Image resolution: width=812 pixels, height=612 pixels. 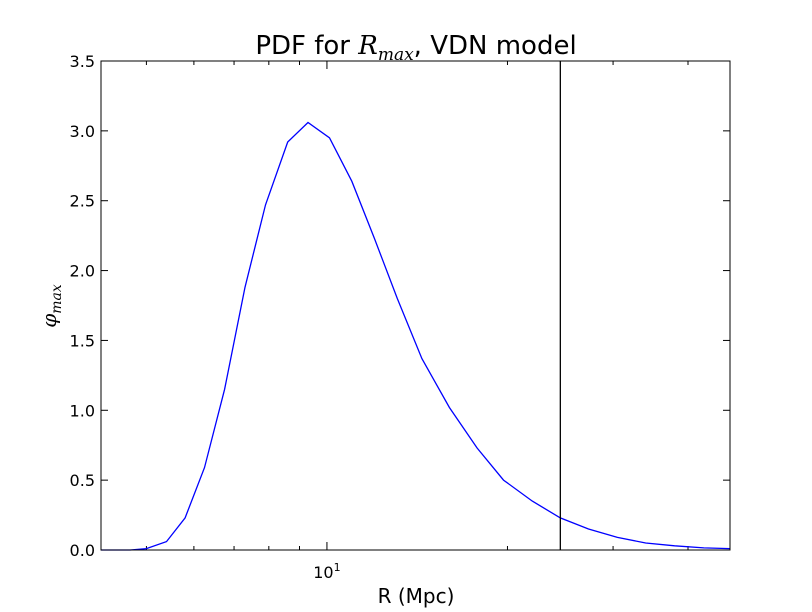 I want to click on title-suffix: , VDN model, so click(x=495, y=46).